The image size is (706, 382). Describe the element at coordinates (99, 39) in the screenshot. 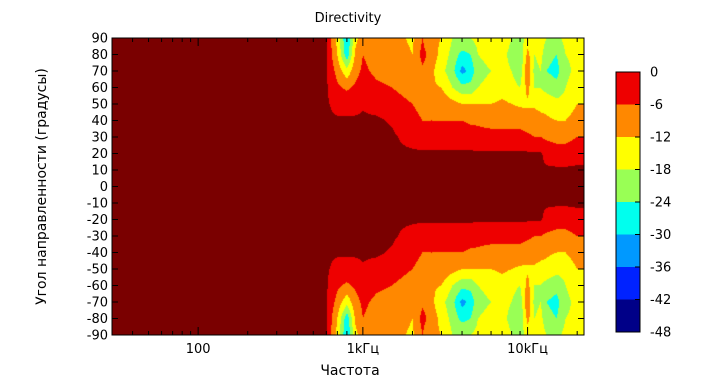

I see `y-tick-label: 90` at that location.